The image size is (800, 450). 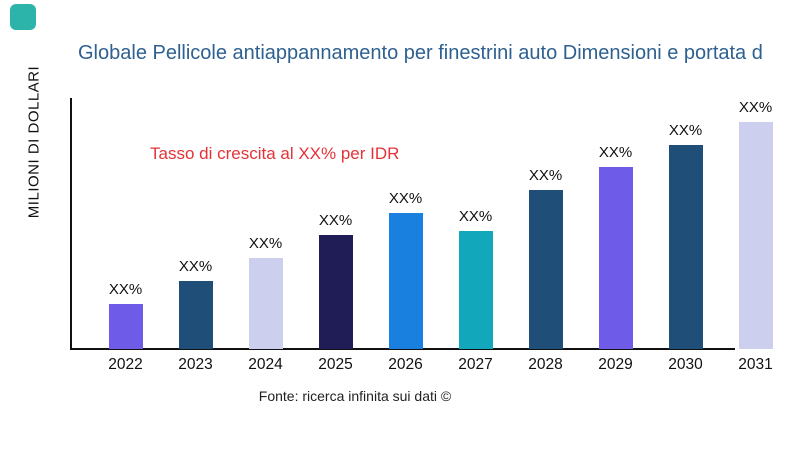 What do you see at coordinates (34, 142) in the screenshot?
I see `y-axis-label: MILIONI DI DOLLARI` at bounding box center [34, 142].